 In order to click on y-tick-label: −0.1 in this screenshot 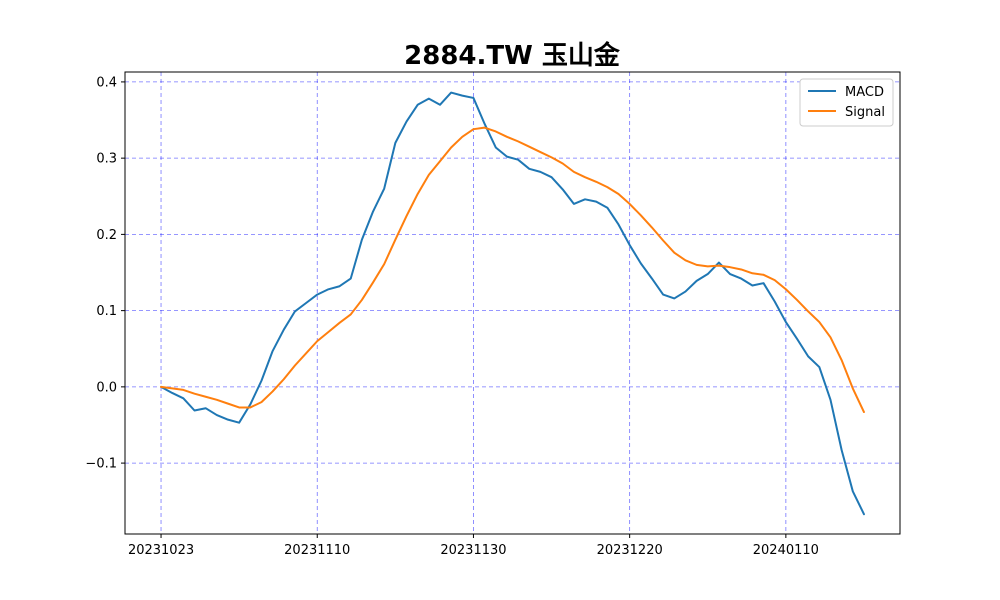, I will do `click(101, 464)`.